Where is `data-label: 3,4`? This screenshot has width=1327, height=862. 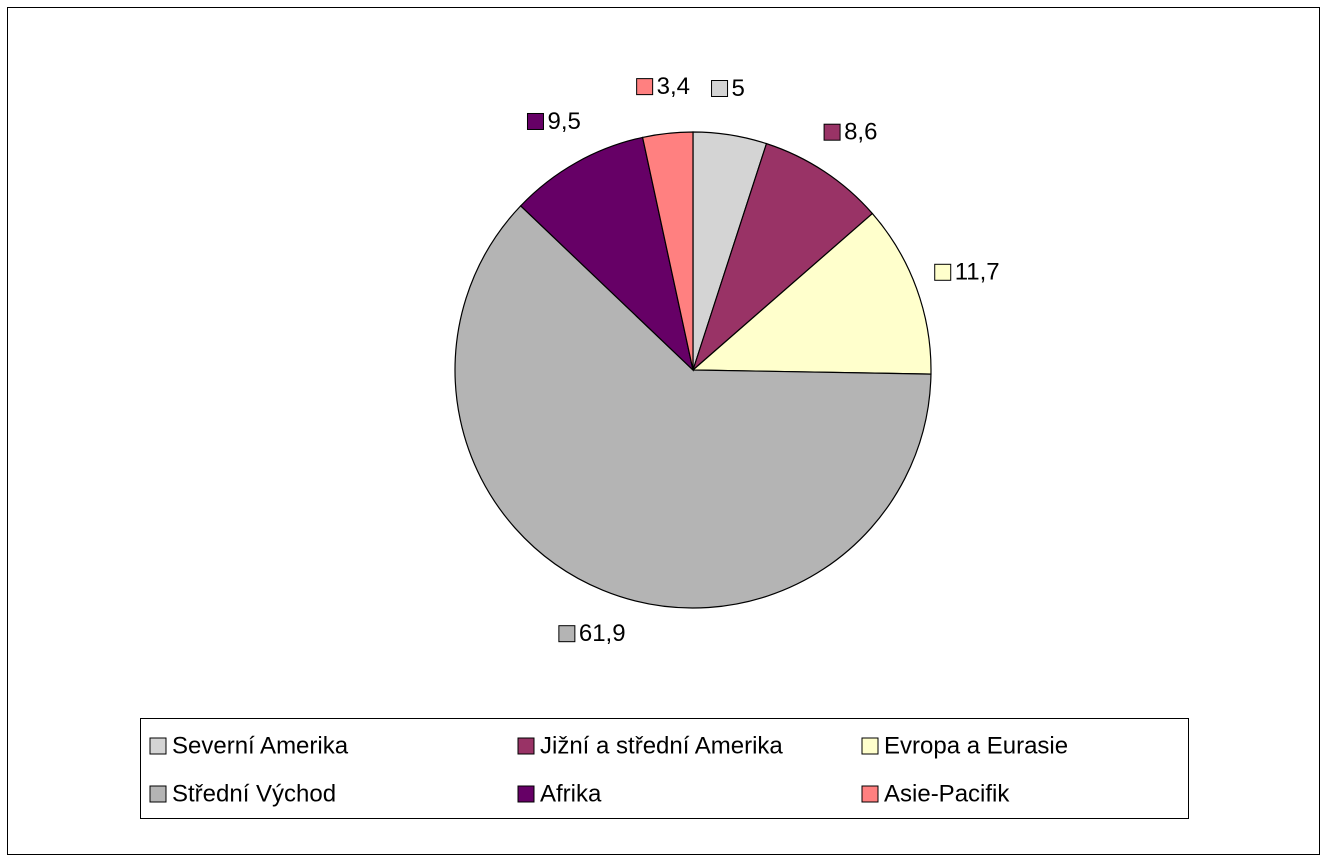
data-label: 3,4 is located at coordinates (673, 86).